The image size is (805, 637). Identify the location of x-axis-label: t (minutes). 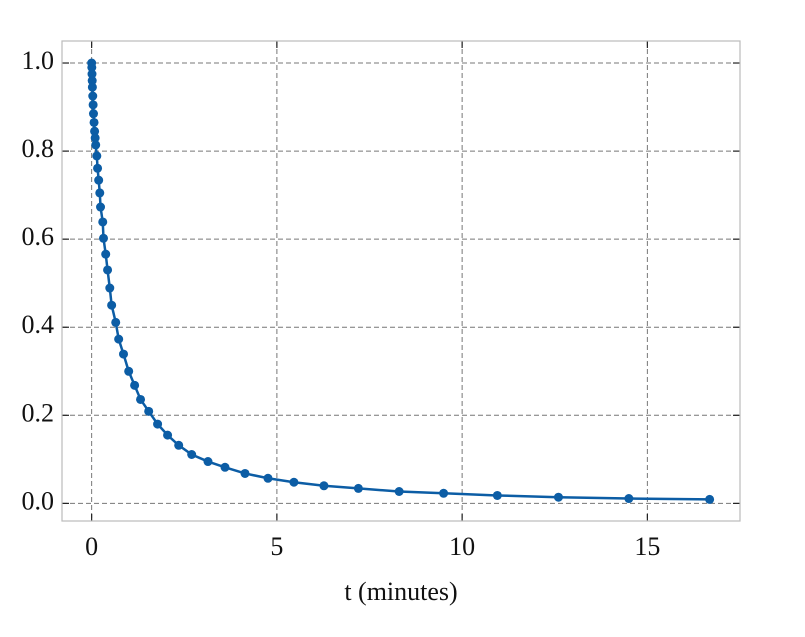
(400, 591).